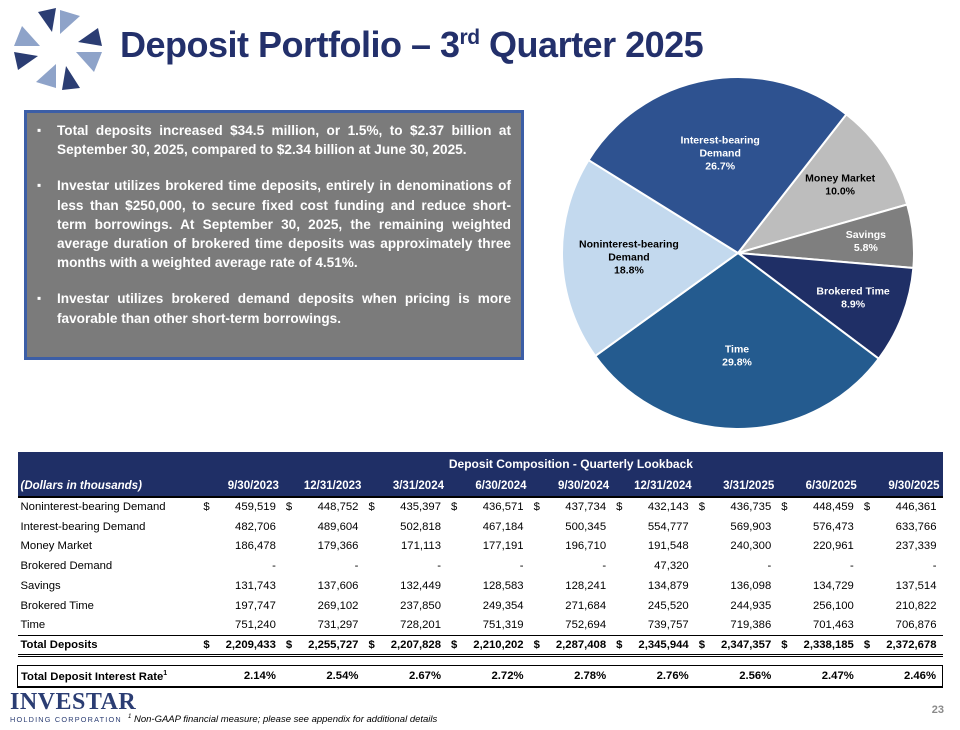 The height and width of the screenshot is (730, 960). What do you see at coordinates (833, 507) in the screenshot?
I see `table-cell: 448,459` at bounding box center [833, 507].